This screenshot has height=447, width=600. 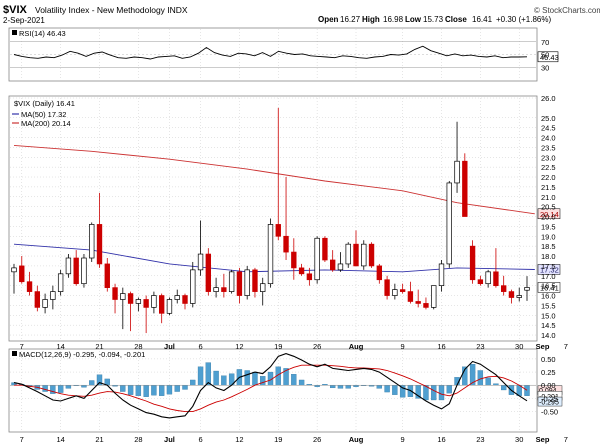 What do you see at coordinates (15, 10) in the screenshot?
I see `symbol: $VIX` at bounding box center [15, 10].